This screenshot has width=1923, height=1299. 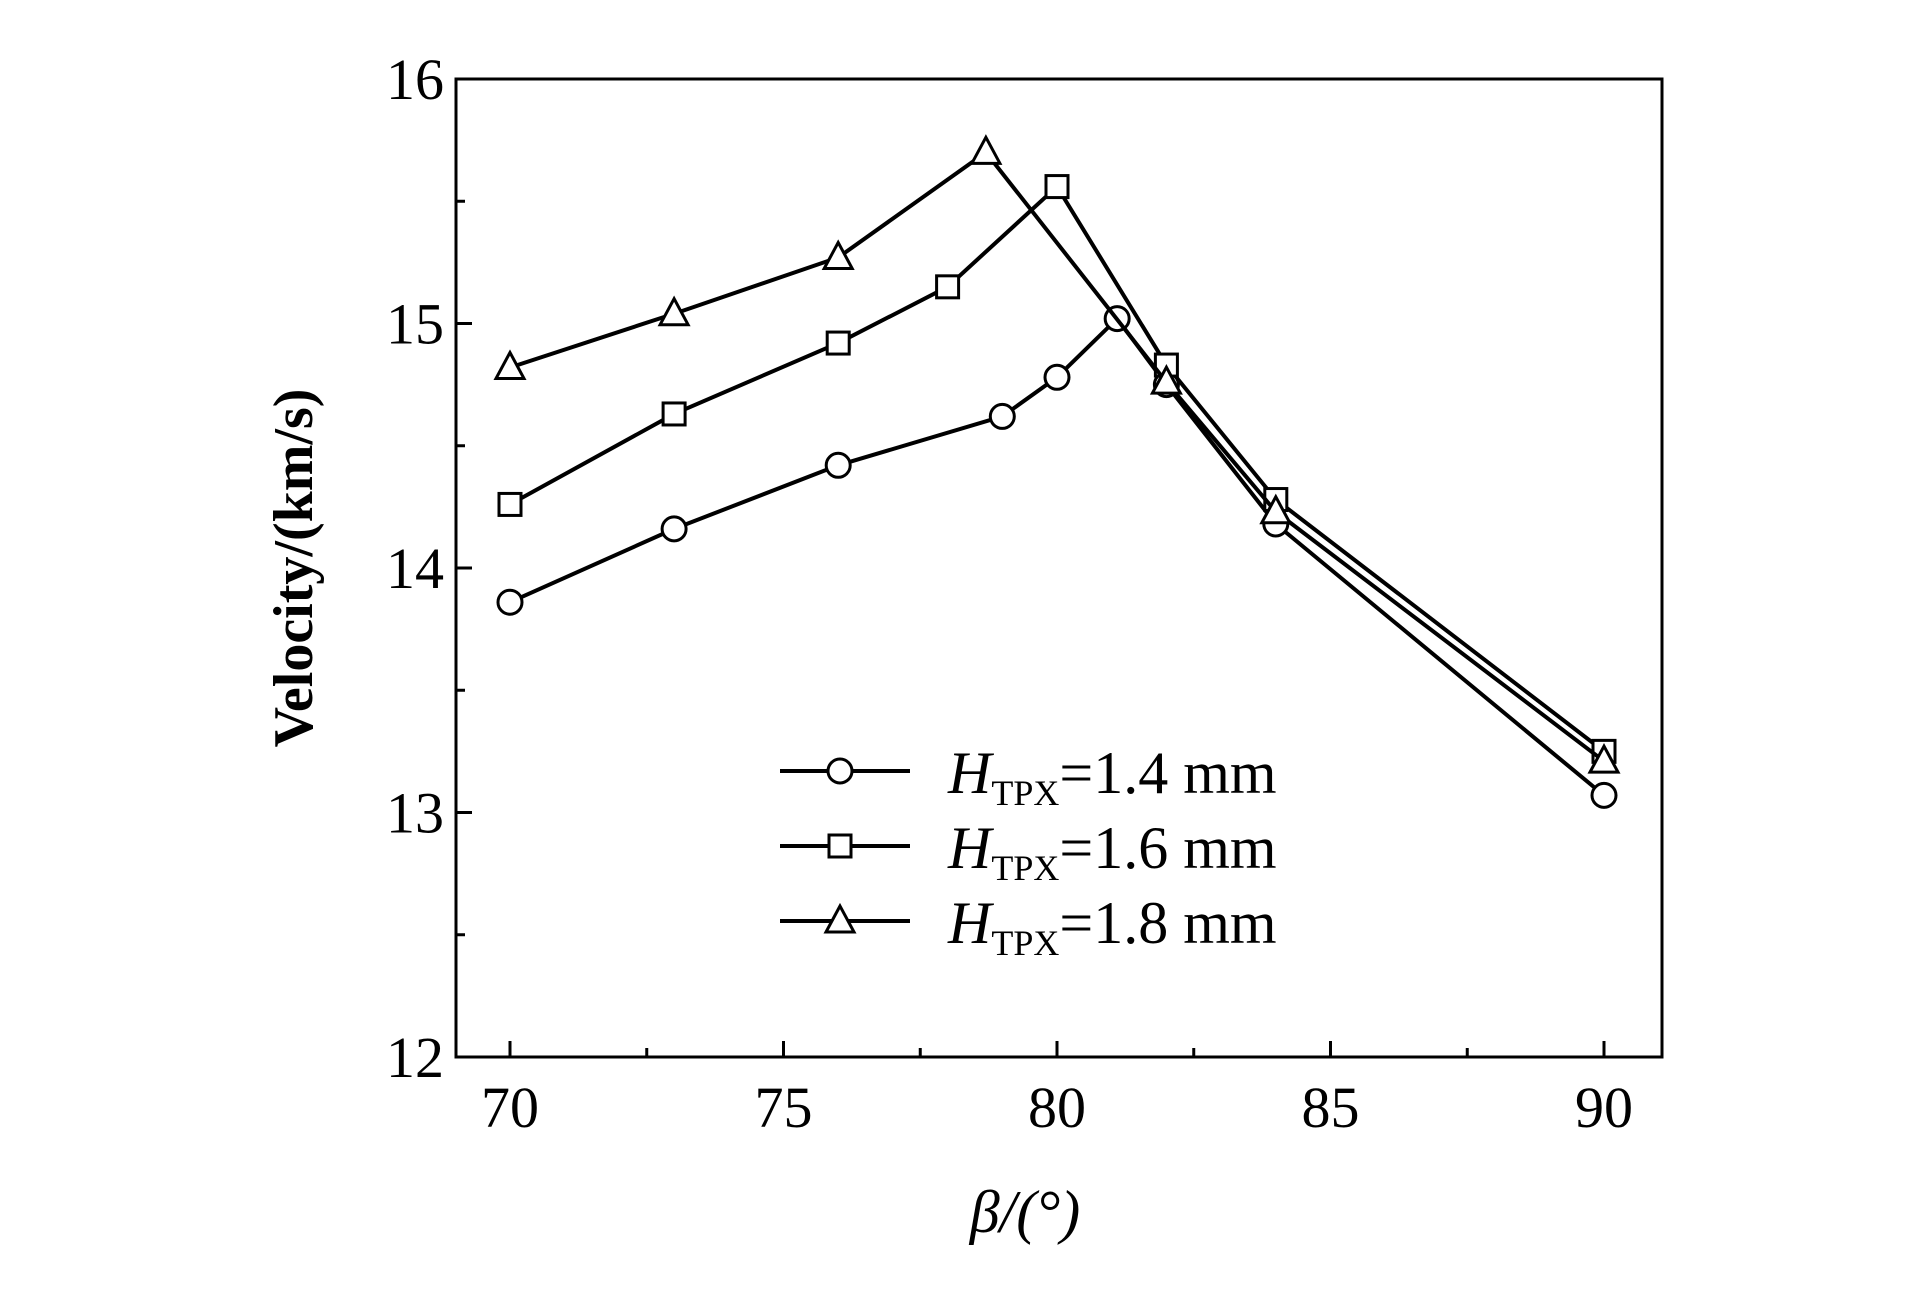 I want to click on y-tick-label: 16, so click(x=415, y=79).